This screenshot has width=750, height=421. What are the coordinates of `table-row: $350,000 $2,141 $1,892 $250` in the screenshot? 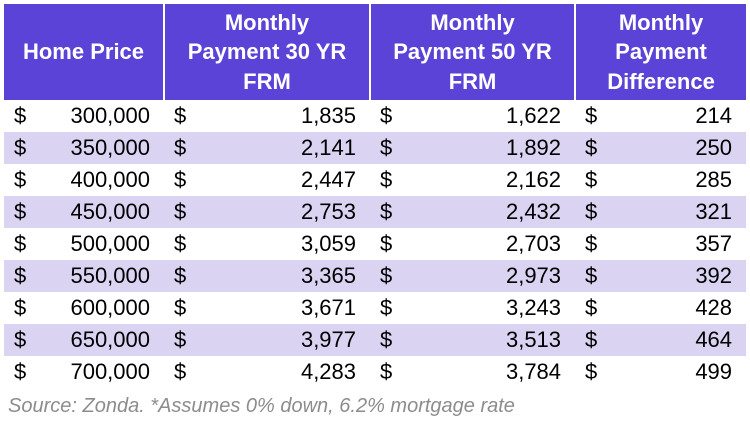 It's located at (375, 148).